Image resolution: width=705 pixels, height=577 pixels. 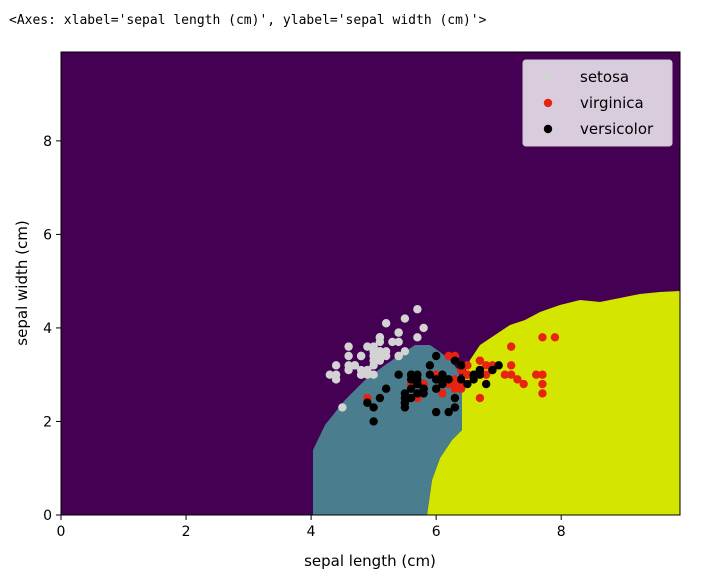 I want to click on legend-label-setosa: setosa, so click(x=604, y=77).